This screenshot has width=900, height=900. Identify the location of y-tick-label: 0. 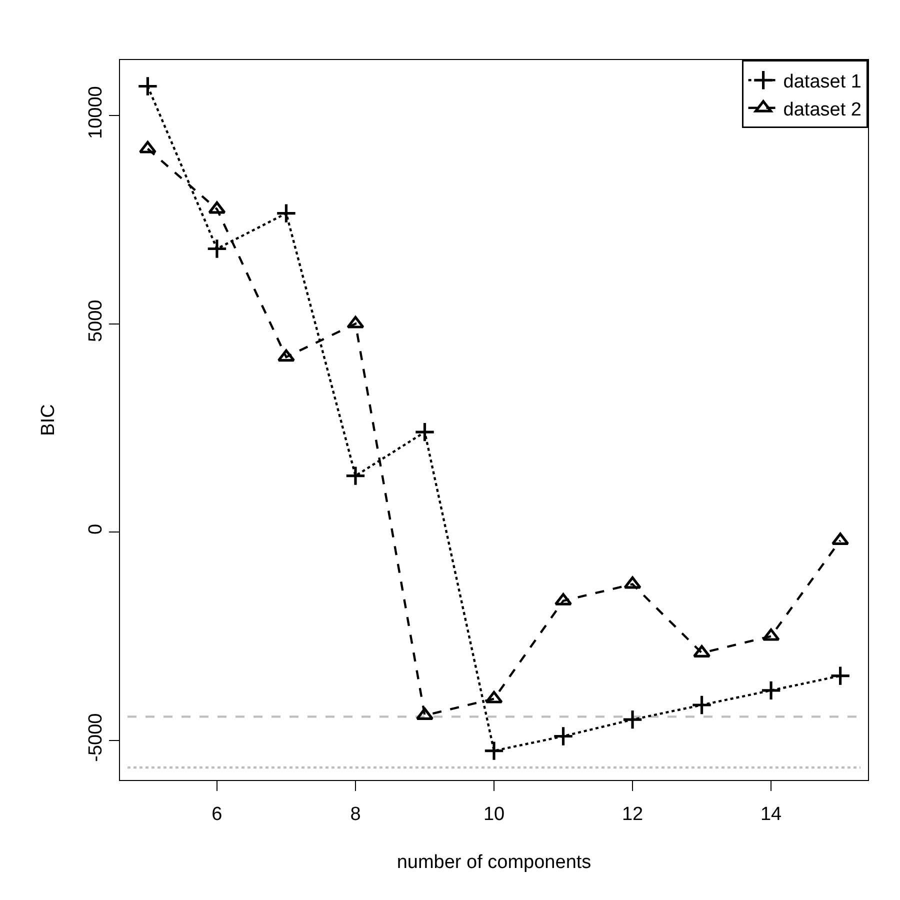
(95, 529).